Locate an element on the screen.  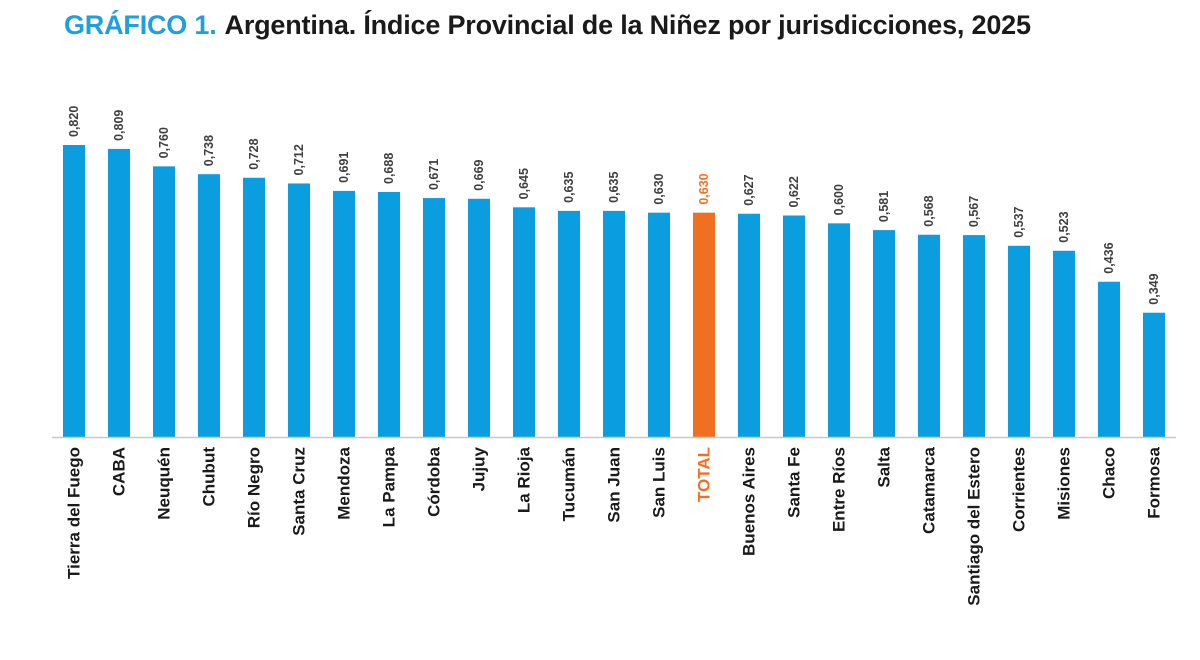
category-label-23: Chaco is located at coordinates (1109, 473).